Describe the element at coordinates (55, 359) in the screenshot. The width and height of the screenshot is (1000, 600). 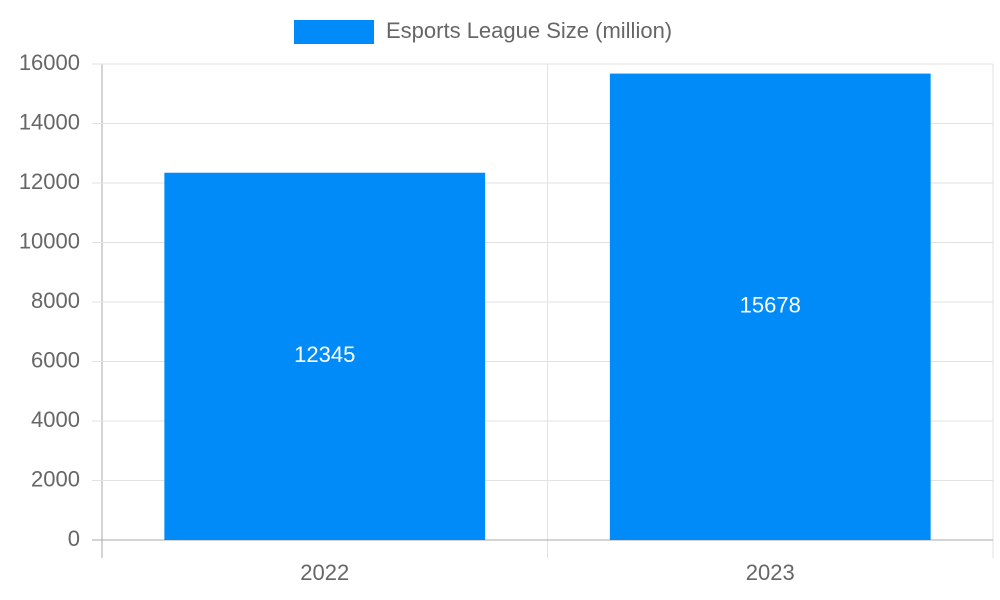
I see `y-tick-label: 6000` at that location.